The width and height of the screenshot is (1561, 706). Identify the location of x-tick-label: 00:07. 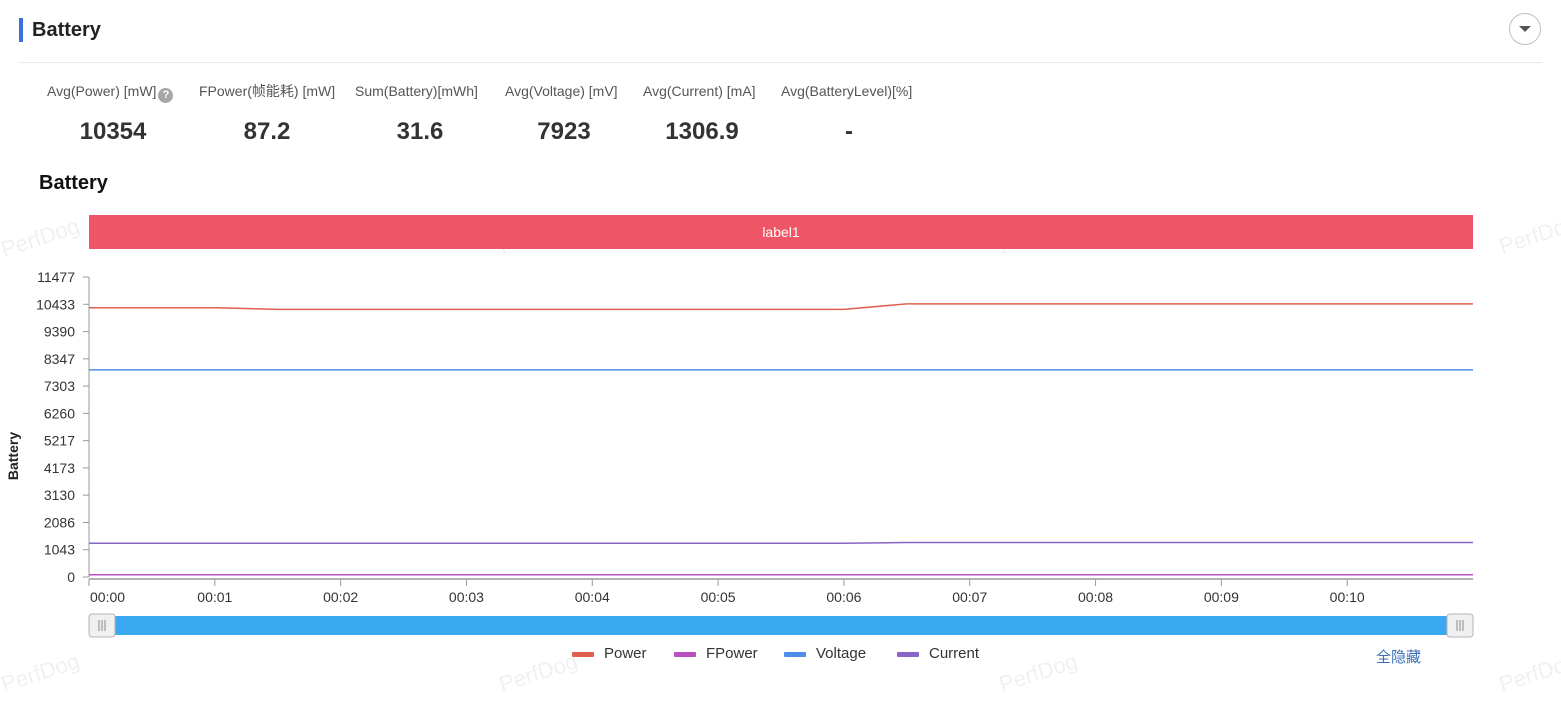
(969, 597).